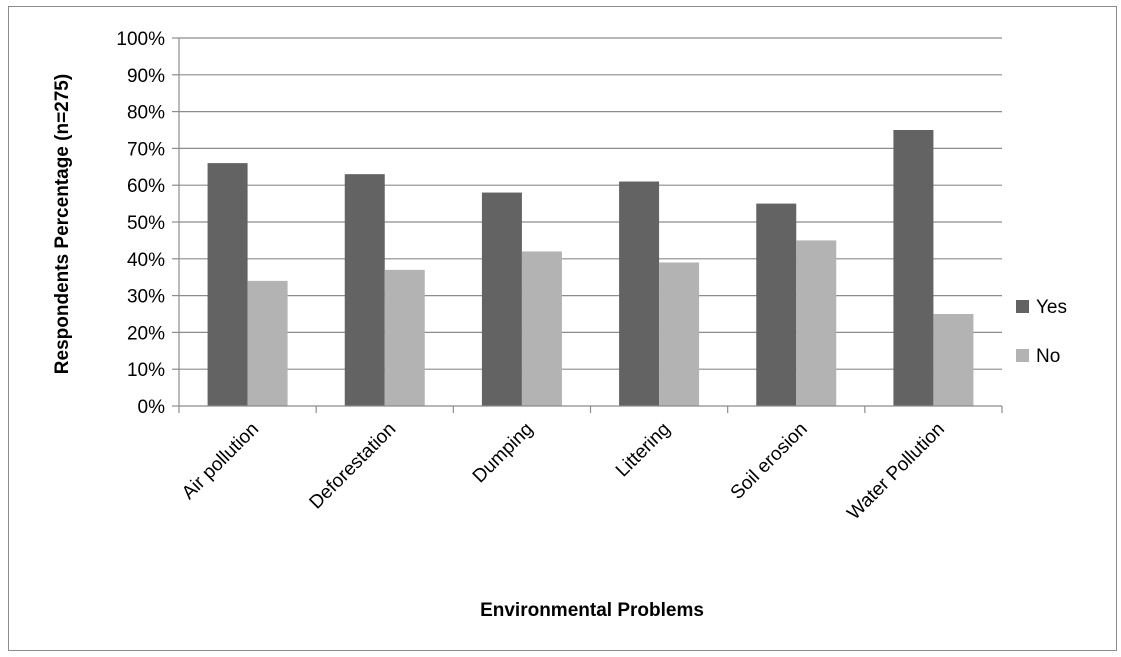 The height and width of the screenshot is (657, 1121). I want to click on y-tick-label: 60%, so click(146, 186).